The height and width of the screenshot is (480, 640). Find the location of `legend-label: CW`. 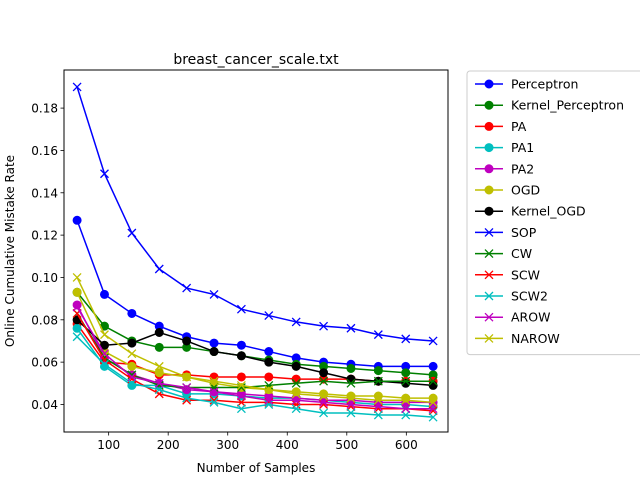

legend-label: CW is located at coordinates (521, 253).